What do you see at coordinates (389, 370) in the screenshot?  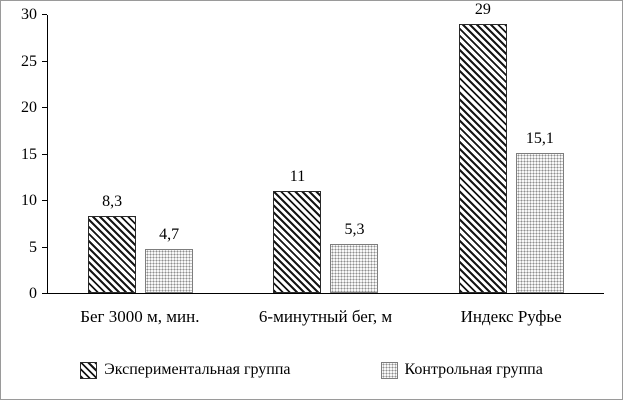 I see `legend-swatch-dots` at bounding box center [389, 370].